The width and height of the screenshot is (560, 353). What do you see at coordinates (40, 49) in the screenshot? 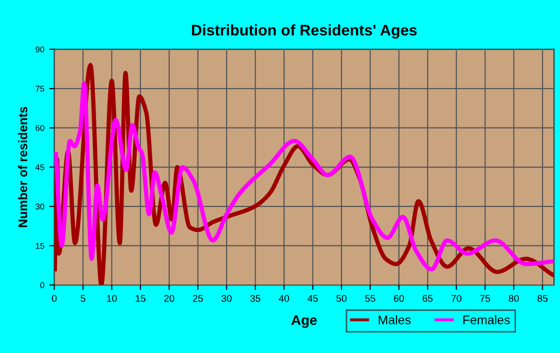
I see `y-tick-label: 90` at bounding box center [40, 49].